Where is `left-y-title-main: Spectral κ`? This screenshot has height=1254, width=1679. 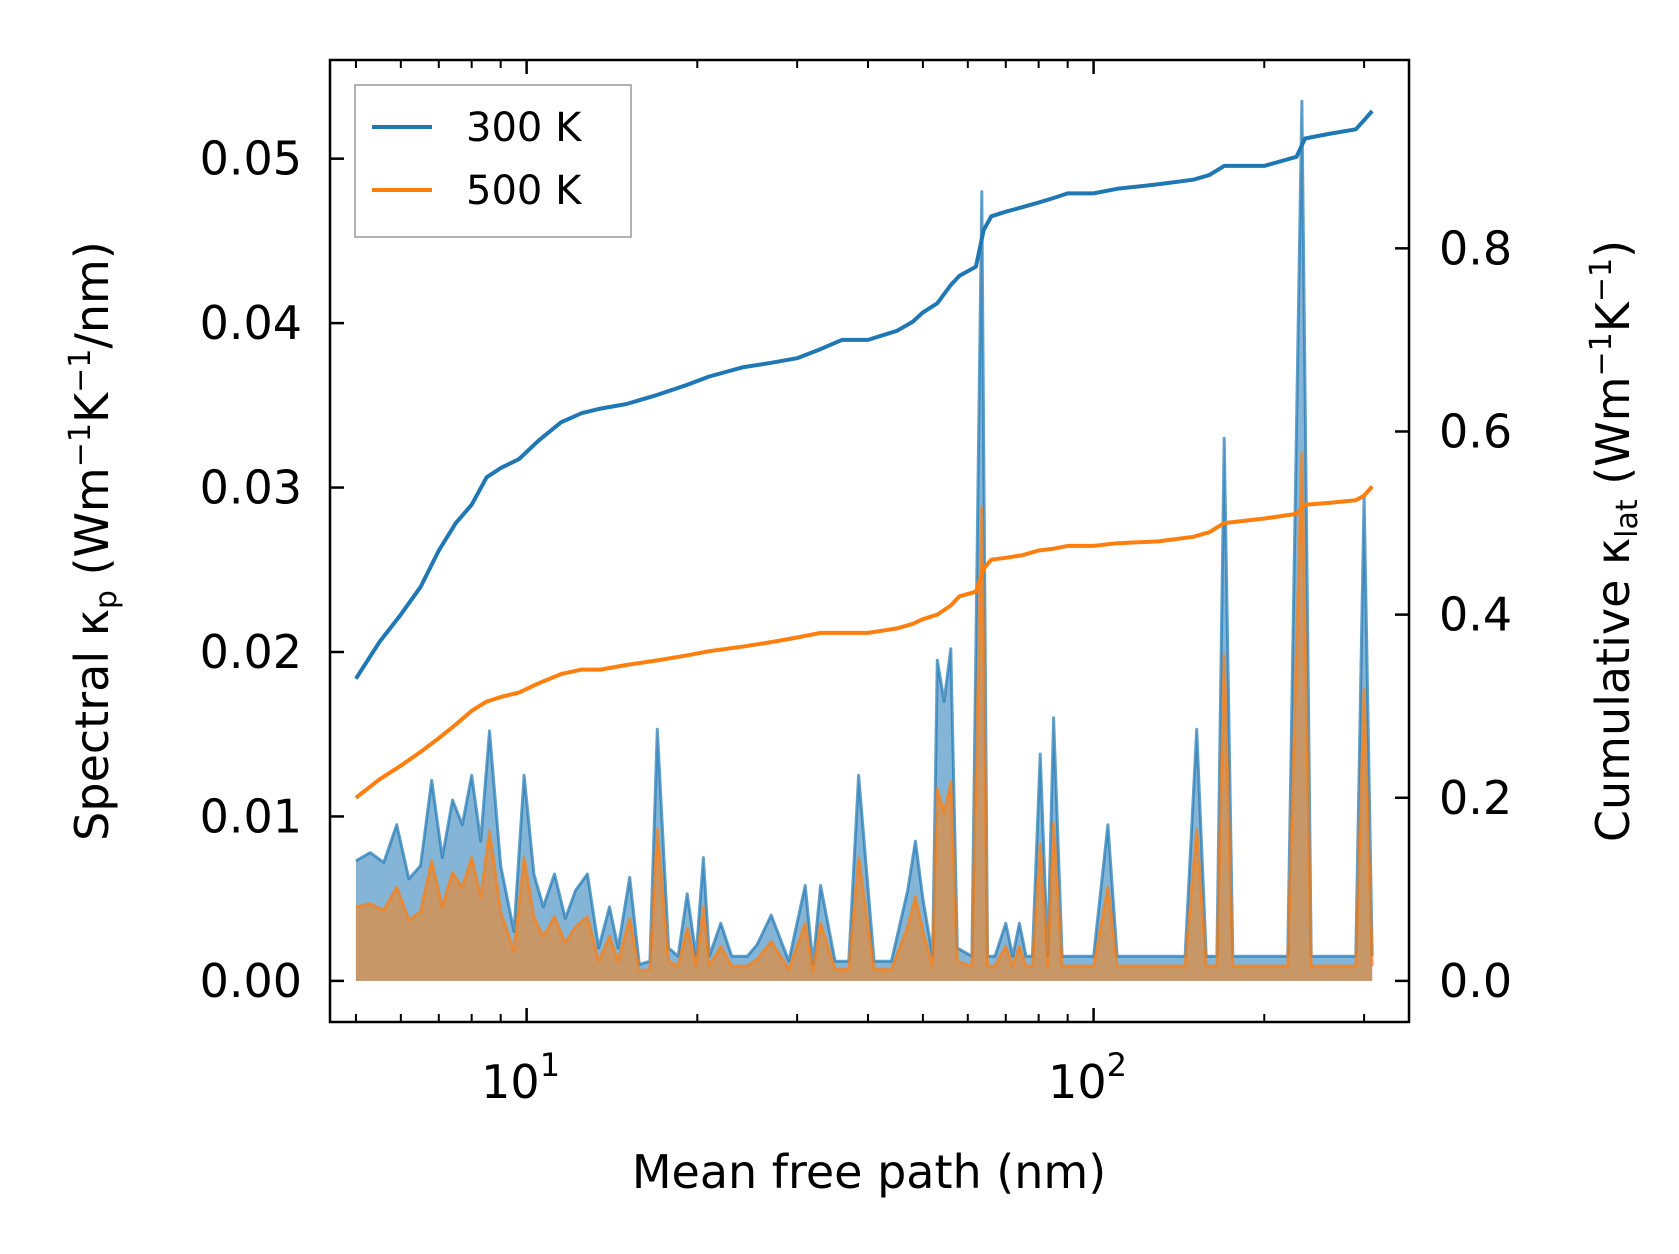
left-y-title-main: Spectral κ is located at coordinates (92, 725).